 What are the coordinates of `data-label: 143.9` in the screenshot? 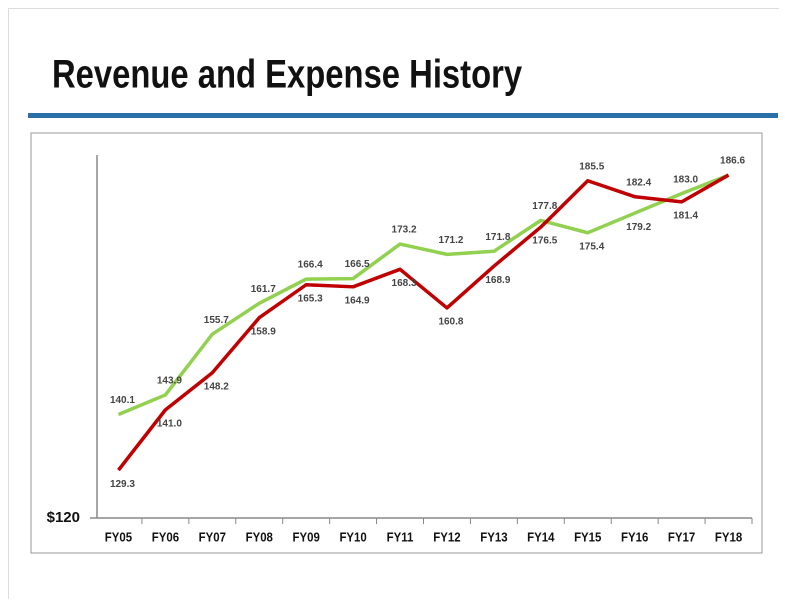 It's located at (169, 381).